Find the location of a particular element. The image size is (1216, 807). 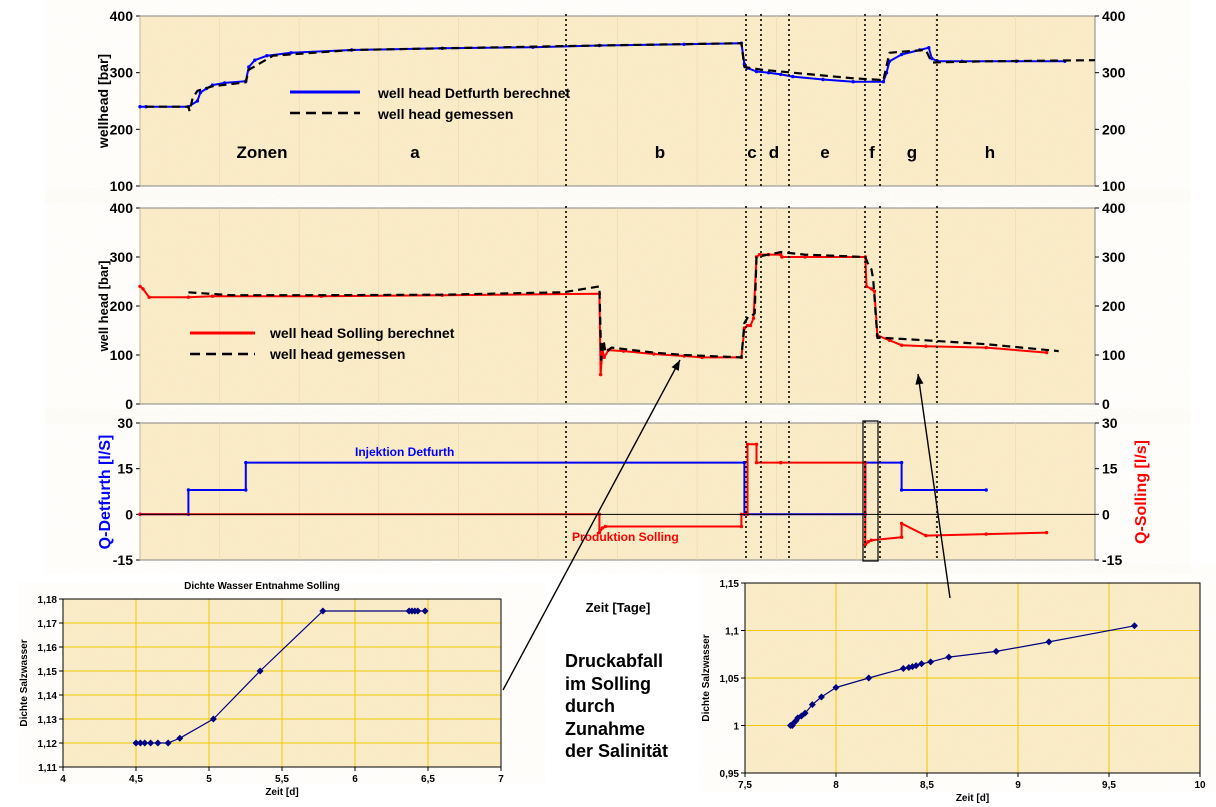

y-tick-label-right: -15 is located at coordinates (1112, 560).